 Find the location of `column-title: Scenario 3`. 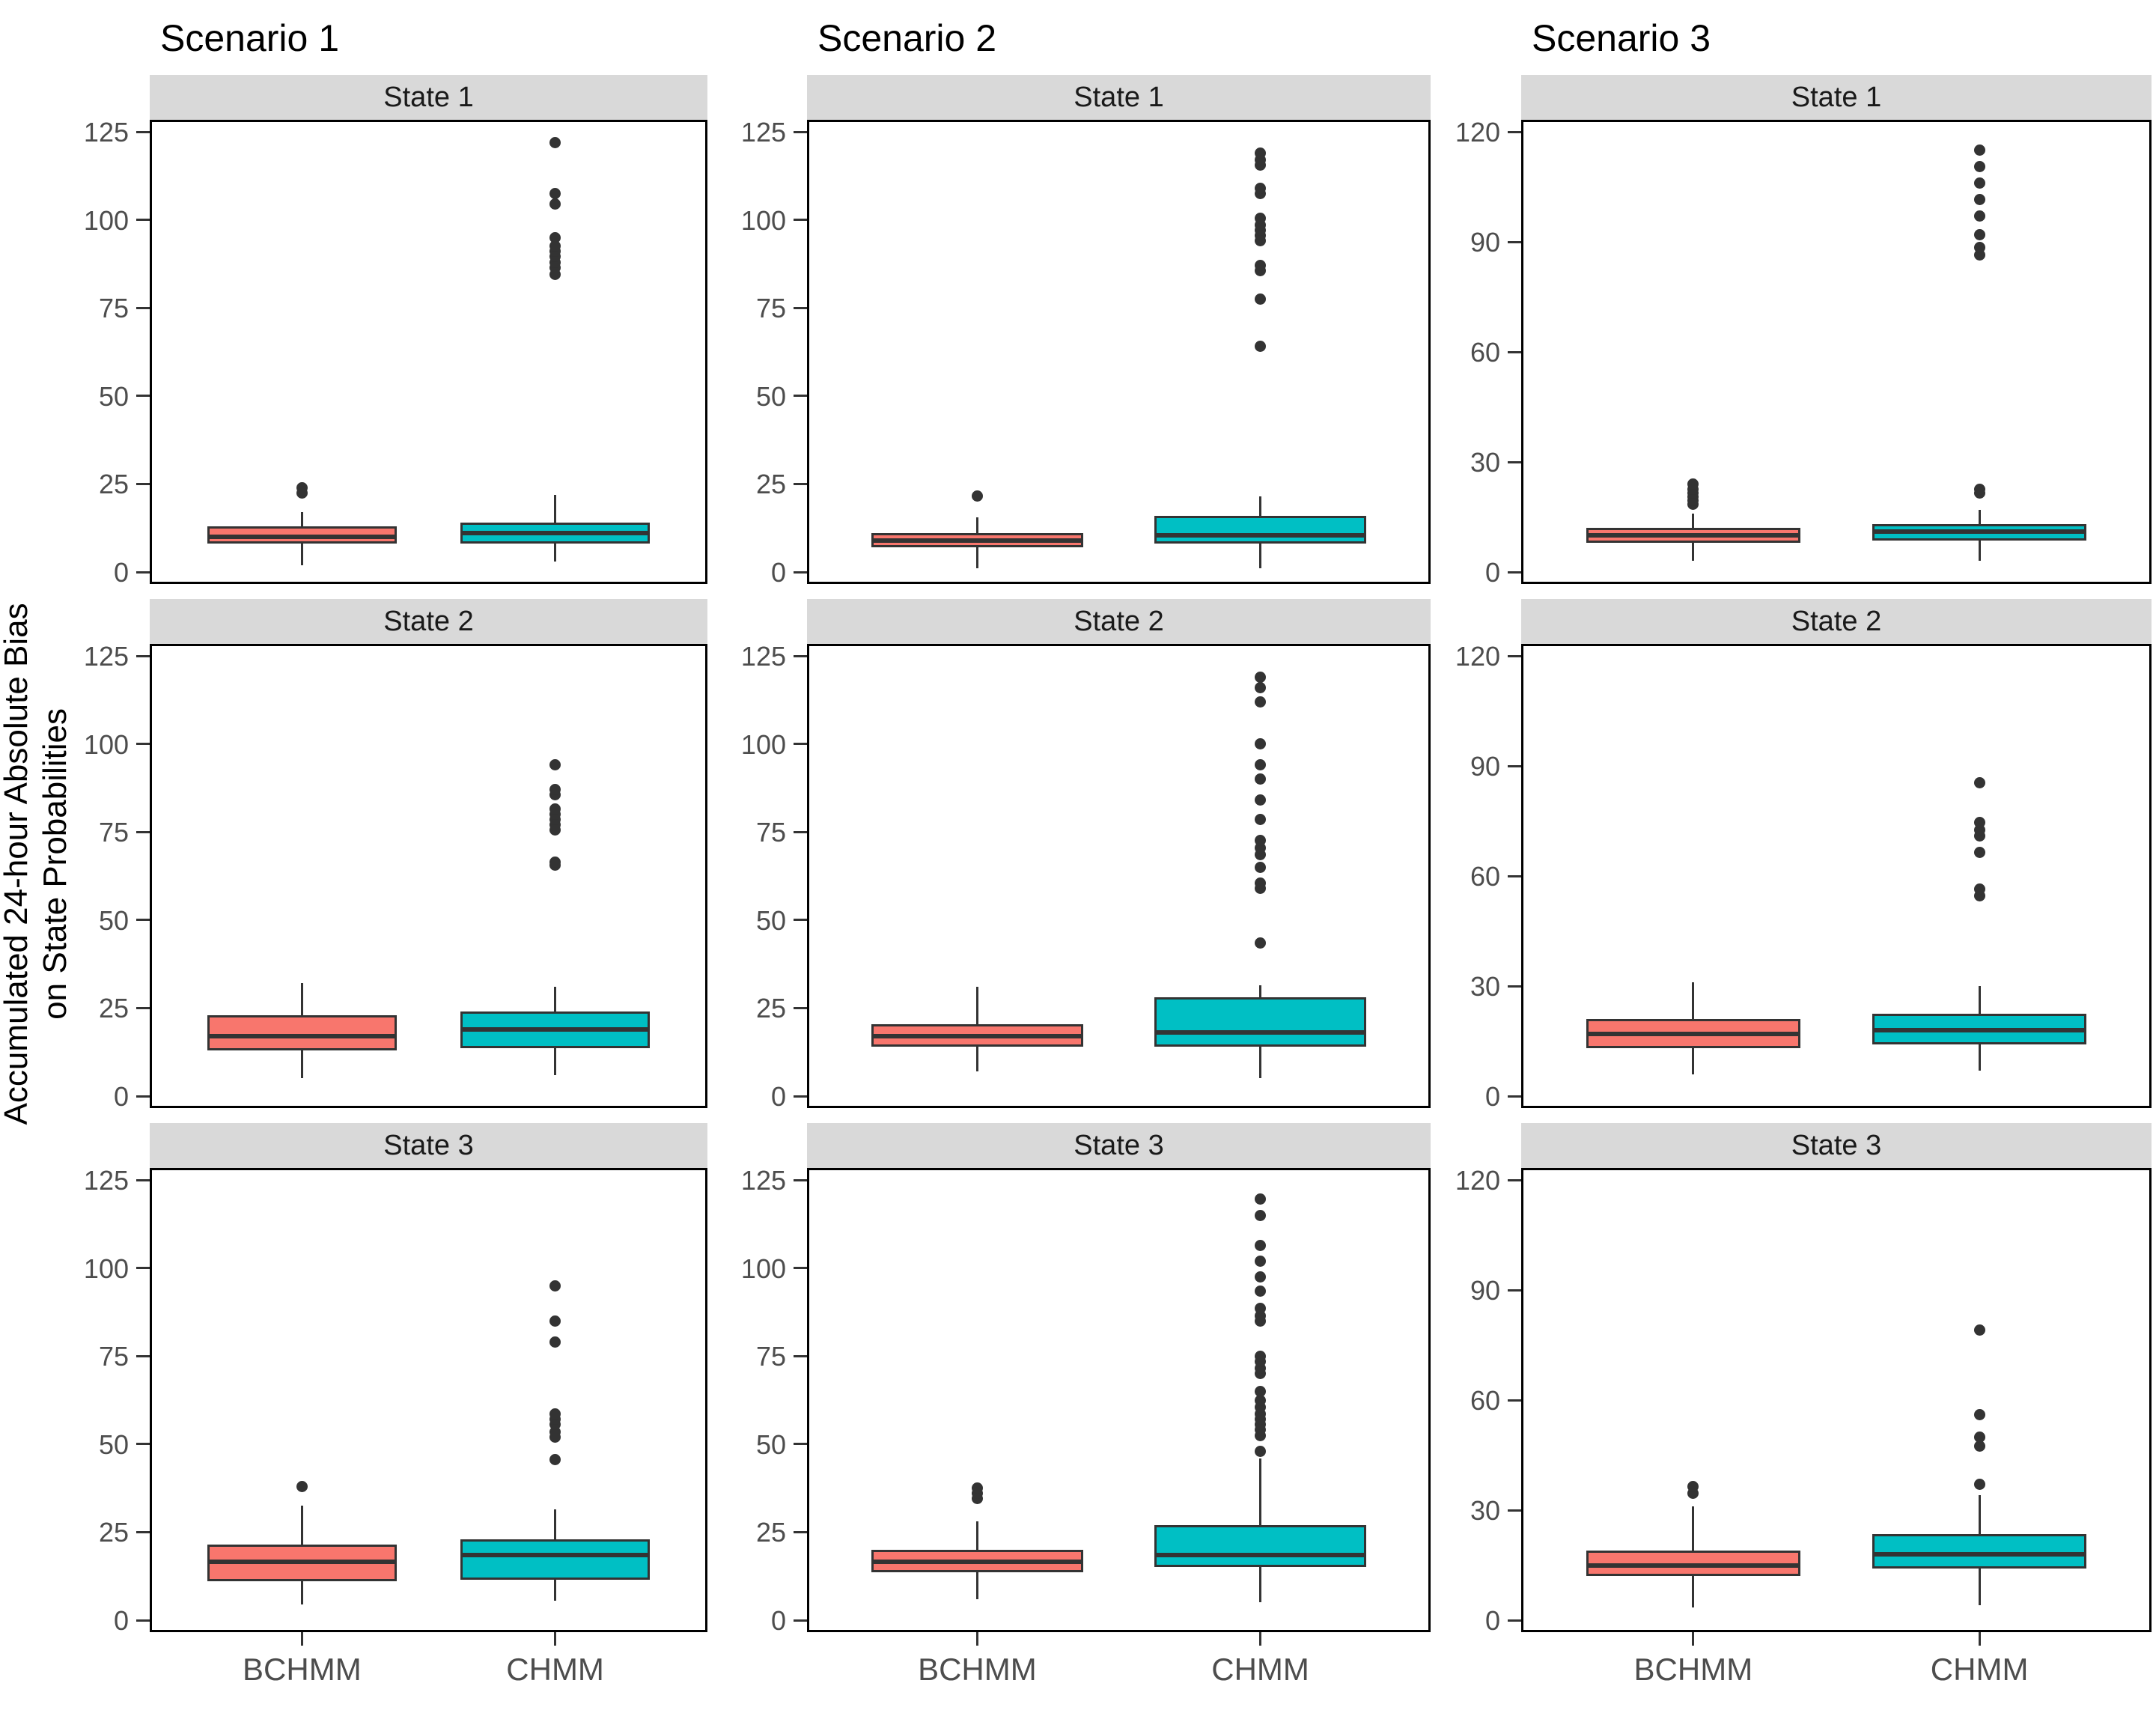

column-title: Scenario 3 is located at coordinates (1621, 38).